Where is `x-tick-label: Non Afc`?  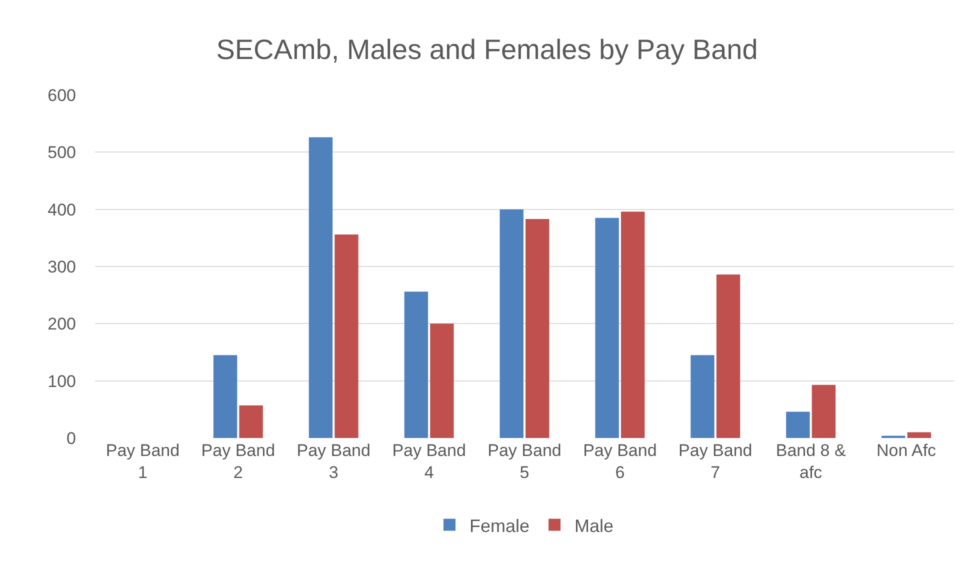 x-tick-label: Non Afc is located at coordinates (906, 450).